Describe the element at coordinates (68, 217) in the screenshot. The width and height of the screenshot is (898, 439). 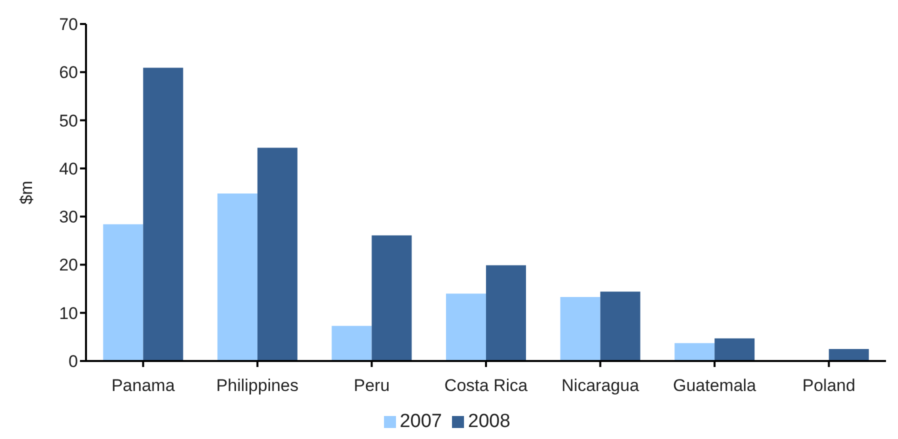
I see `y-tick-label: 30` at that location.